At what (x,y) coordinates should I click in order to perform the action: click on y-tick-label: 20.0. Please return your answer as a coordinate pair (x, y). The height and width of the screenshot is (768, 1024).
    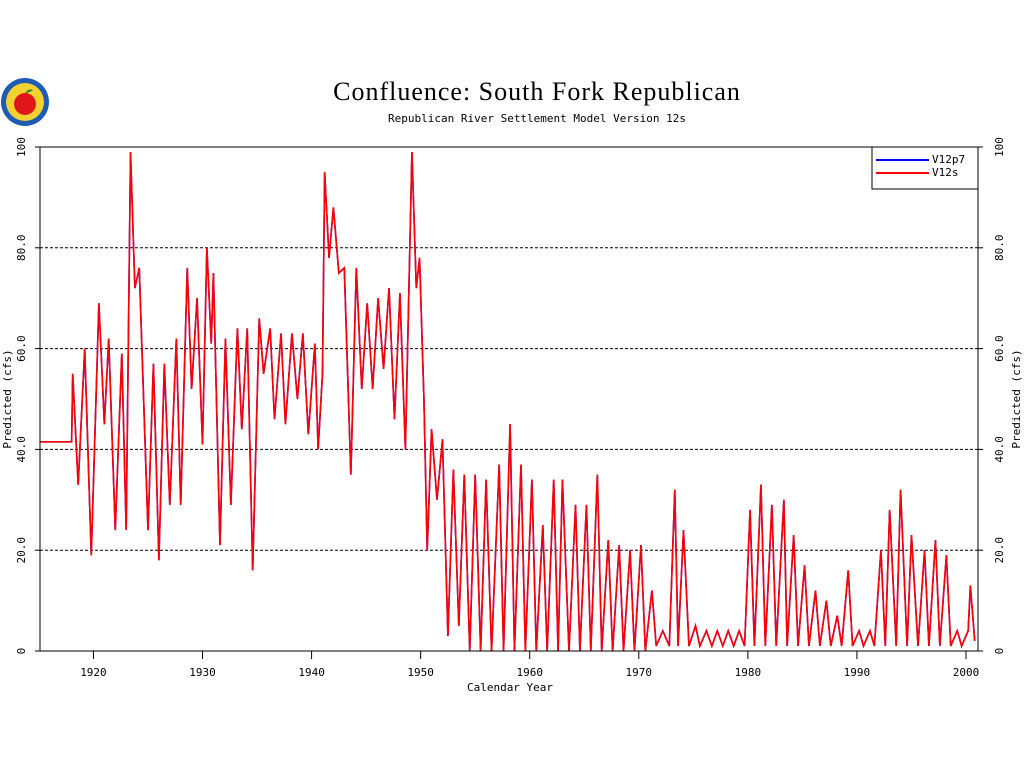
    Looking at the image, I should click on (21, 550).